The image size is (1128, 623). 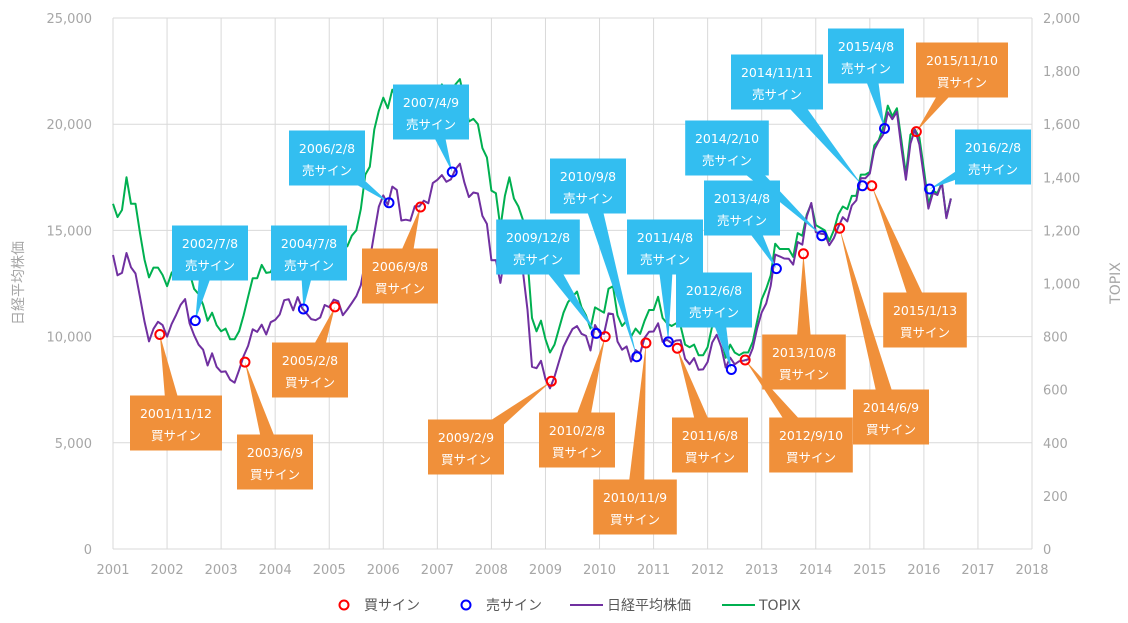 What do you see at coordinates (742, 198) in the screenshot?
I see `callout-date: 2013/4/8` at bounding box center [742, 198].